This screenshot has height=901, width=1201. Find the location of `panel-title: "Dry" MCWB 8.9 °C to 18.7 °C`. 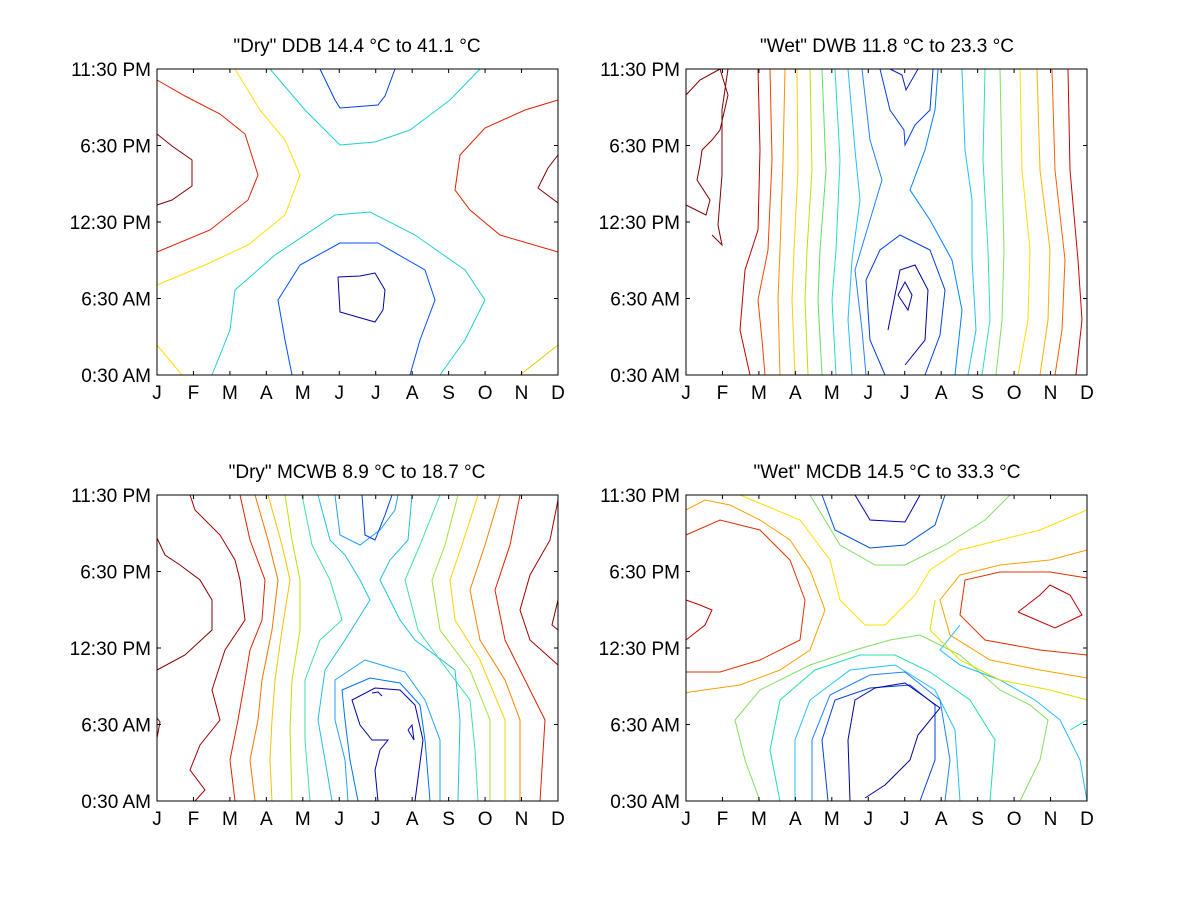

panel-title: "Dry" MCWB 8.9 °C to 18.7 °C is located at coordinates (357, 472).